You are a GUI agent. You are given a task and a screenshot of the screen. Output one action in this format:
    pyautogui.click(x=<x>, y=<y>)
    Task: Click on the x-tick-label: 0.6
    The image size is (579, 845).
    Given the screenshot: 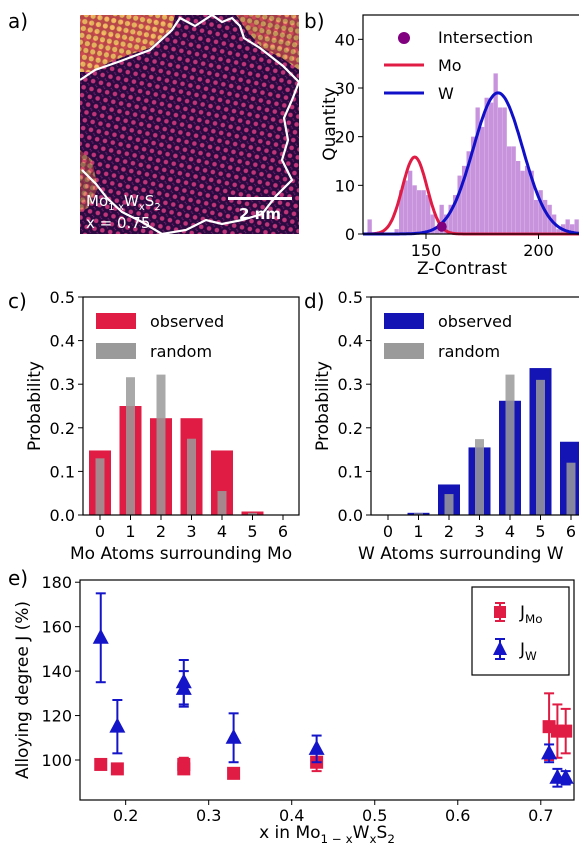 What is the action you would take?
    pyautogui.click(x=457, y=815)
    